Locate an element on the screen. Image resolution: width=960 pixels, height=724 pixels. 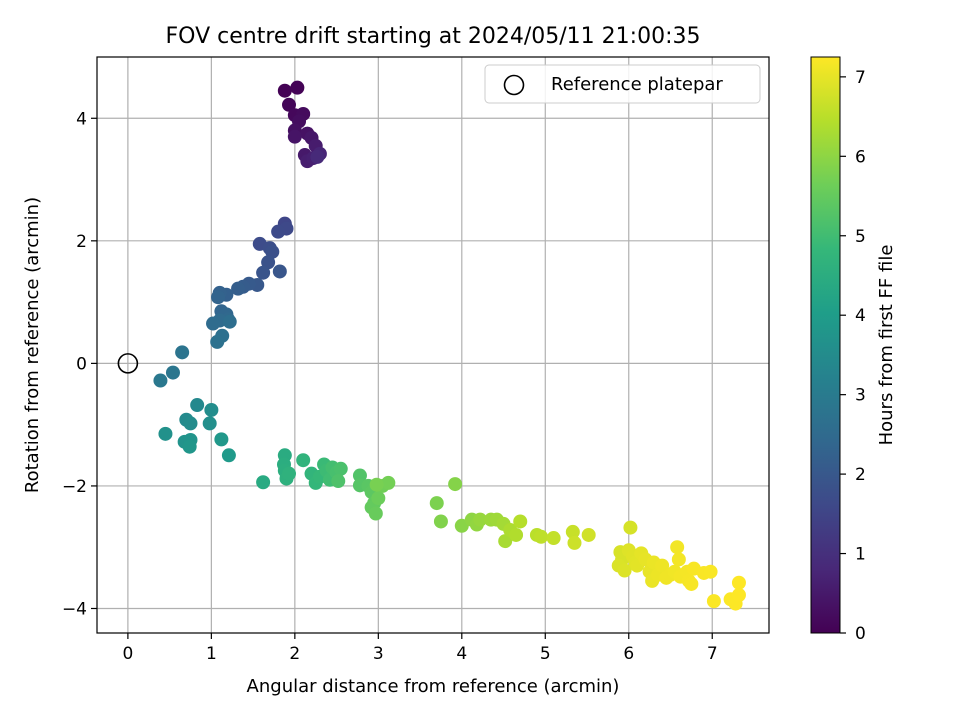
y-tick-label: −2 is located at coordinates (74, 487).